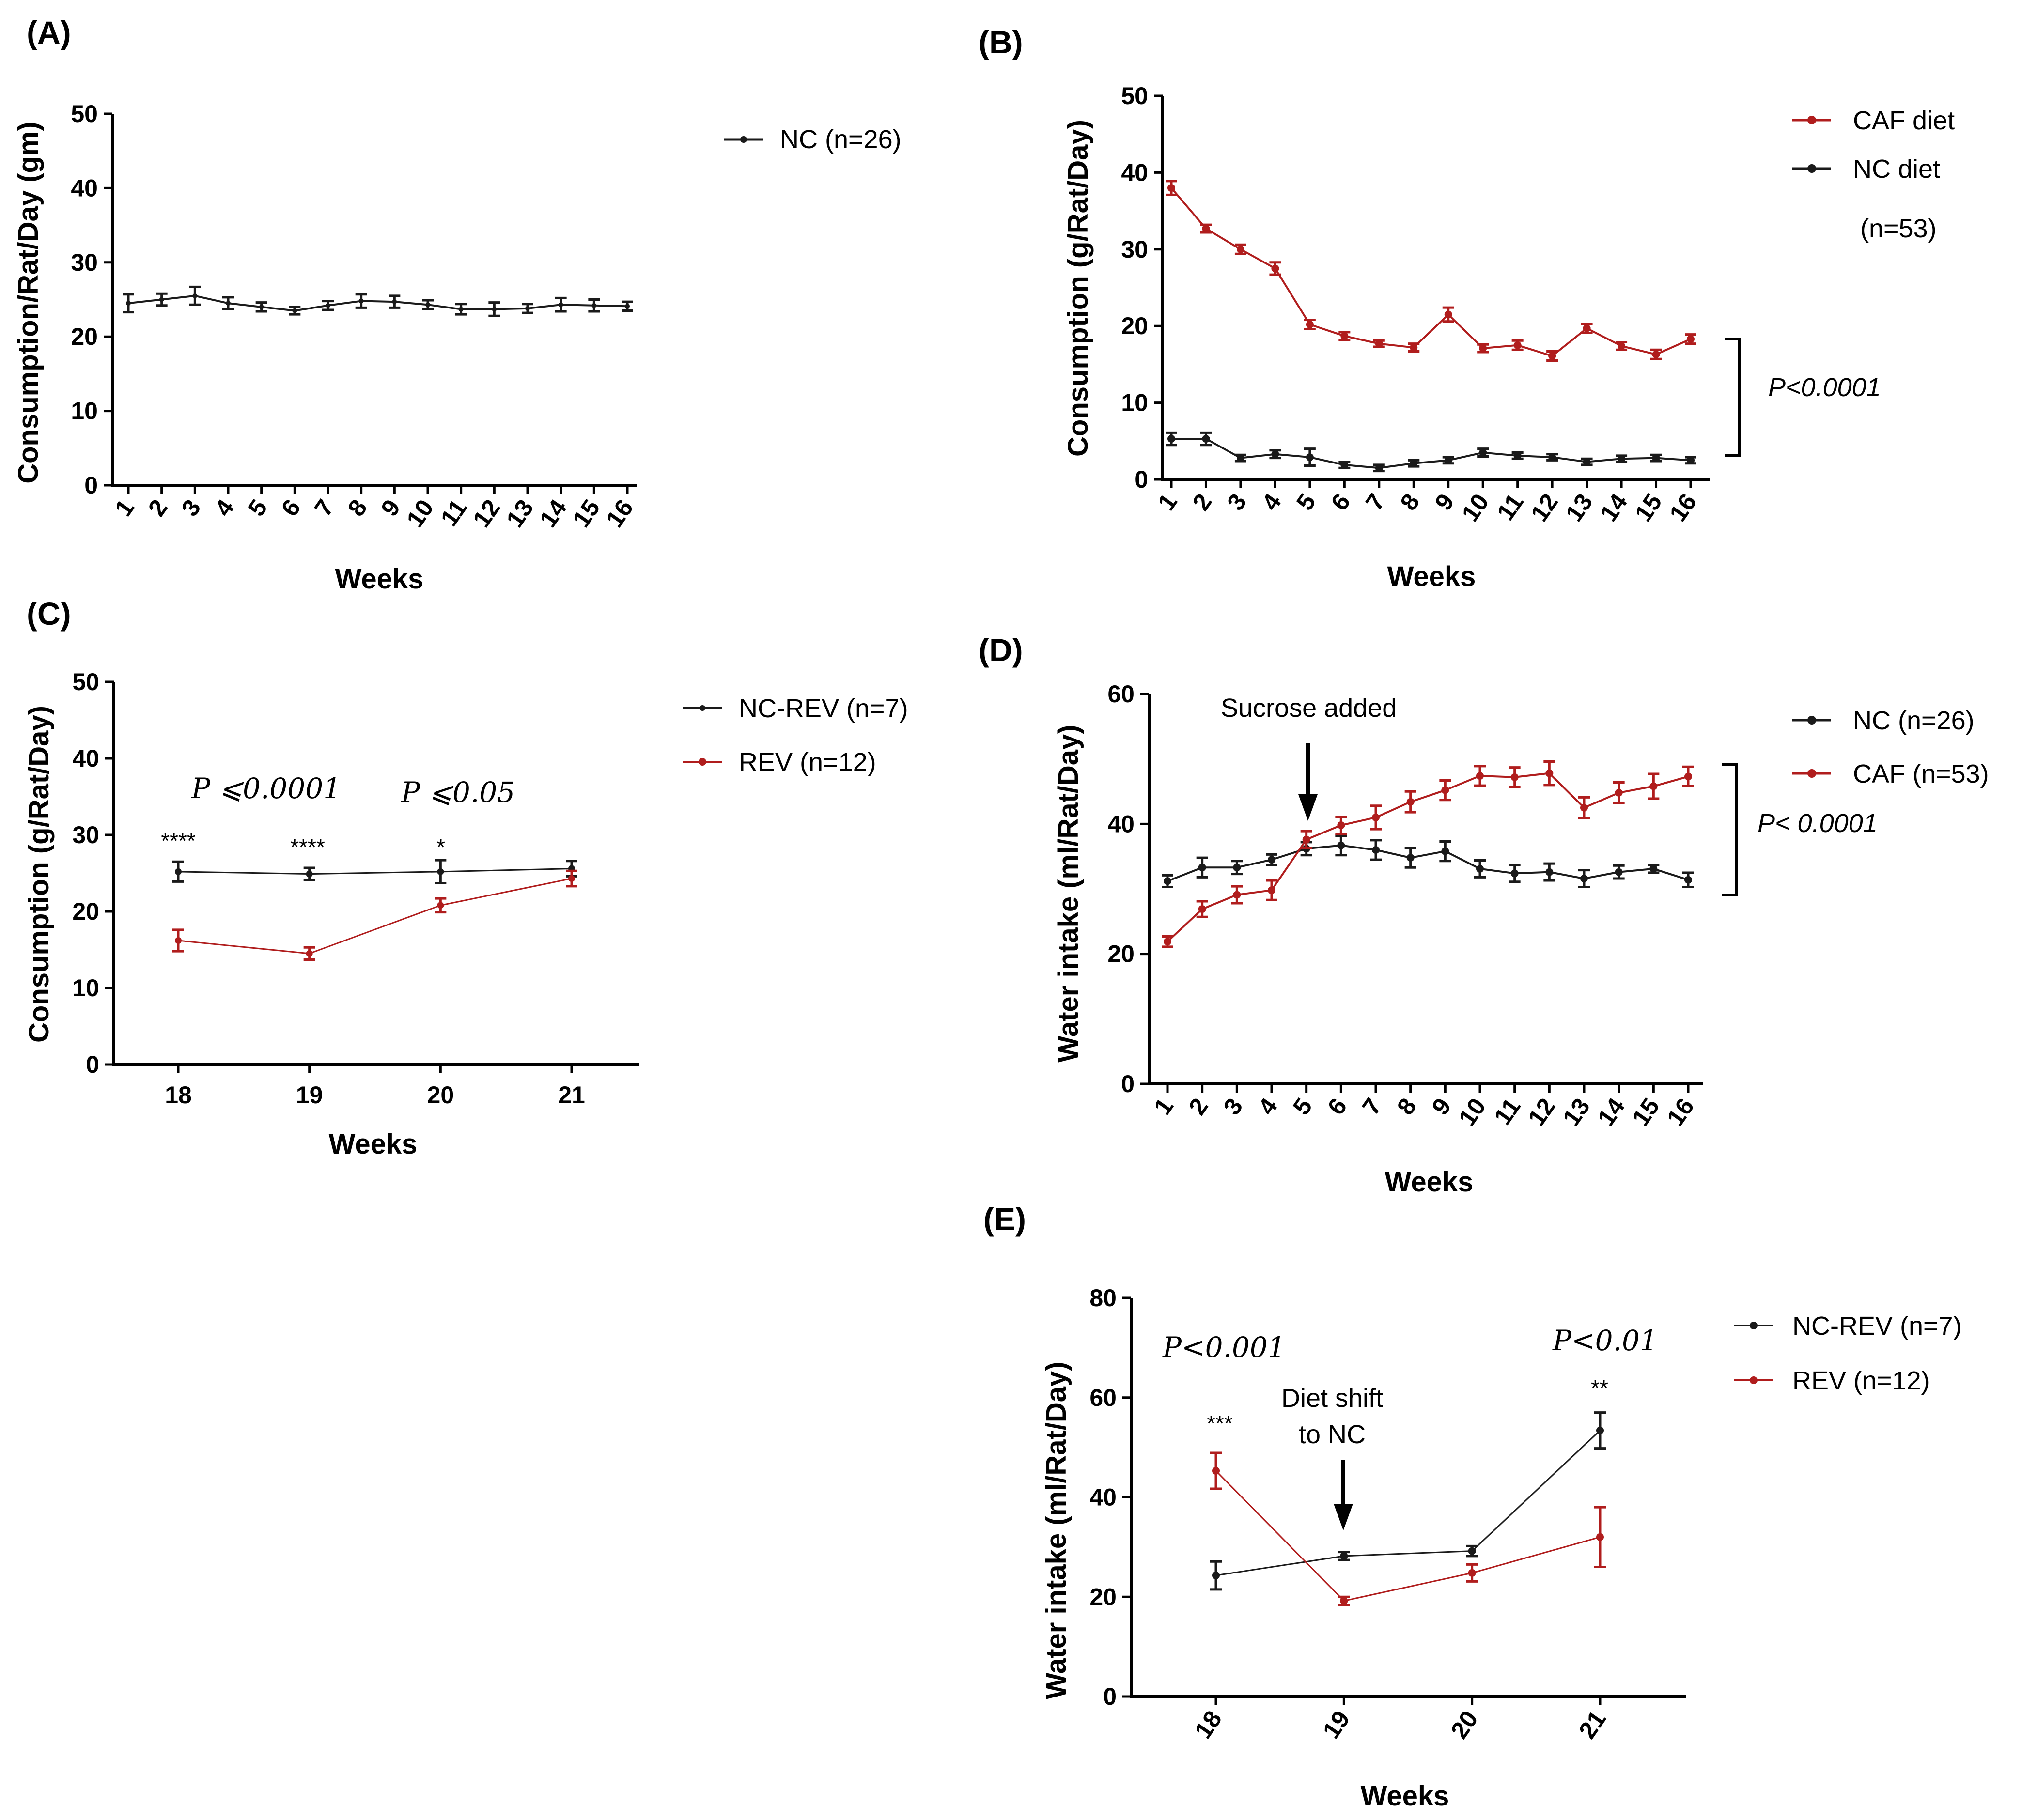 The width and height of the screenshot is (2022, 1820). Describe the element at coordinates (1134, 325) in the screenshot. I see `y-tick-label: 20` at that location.